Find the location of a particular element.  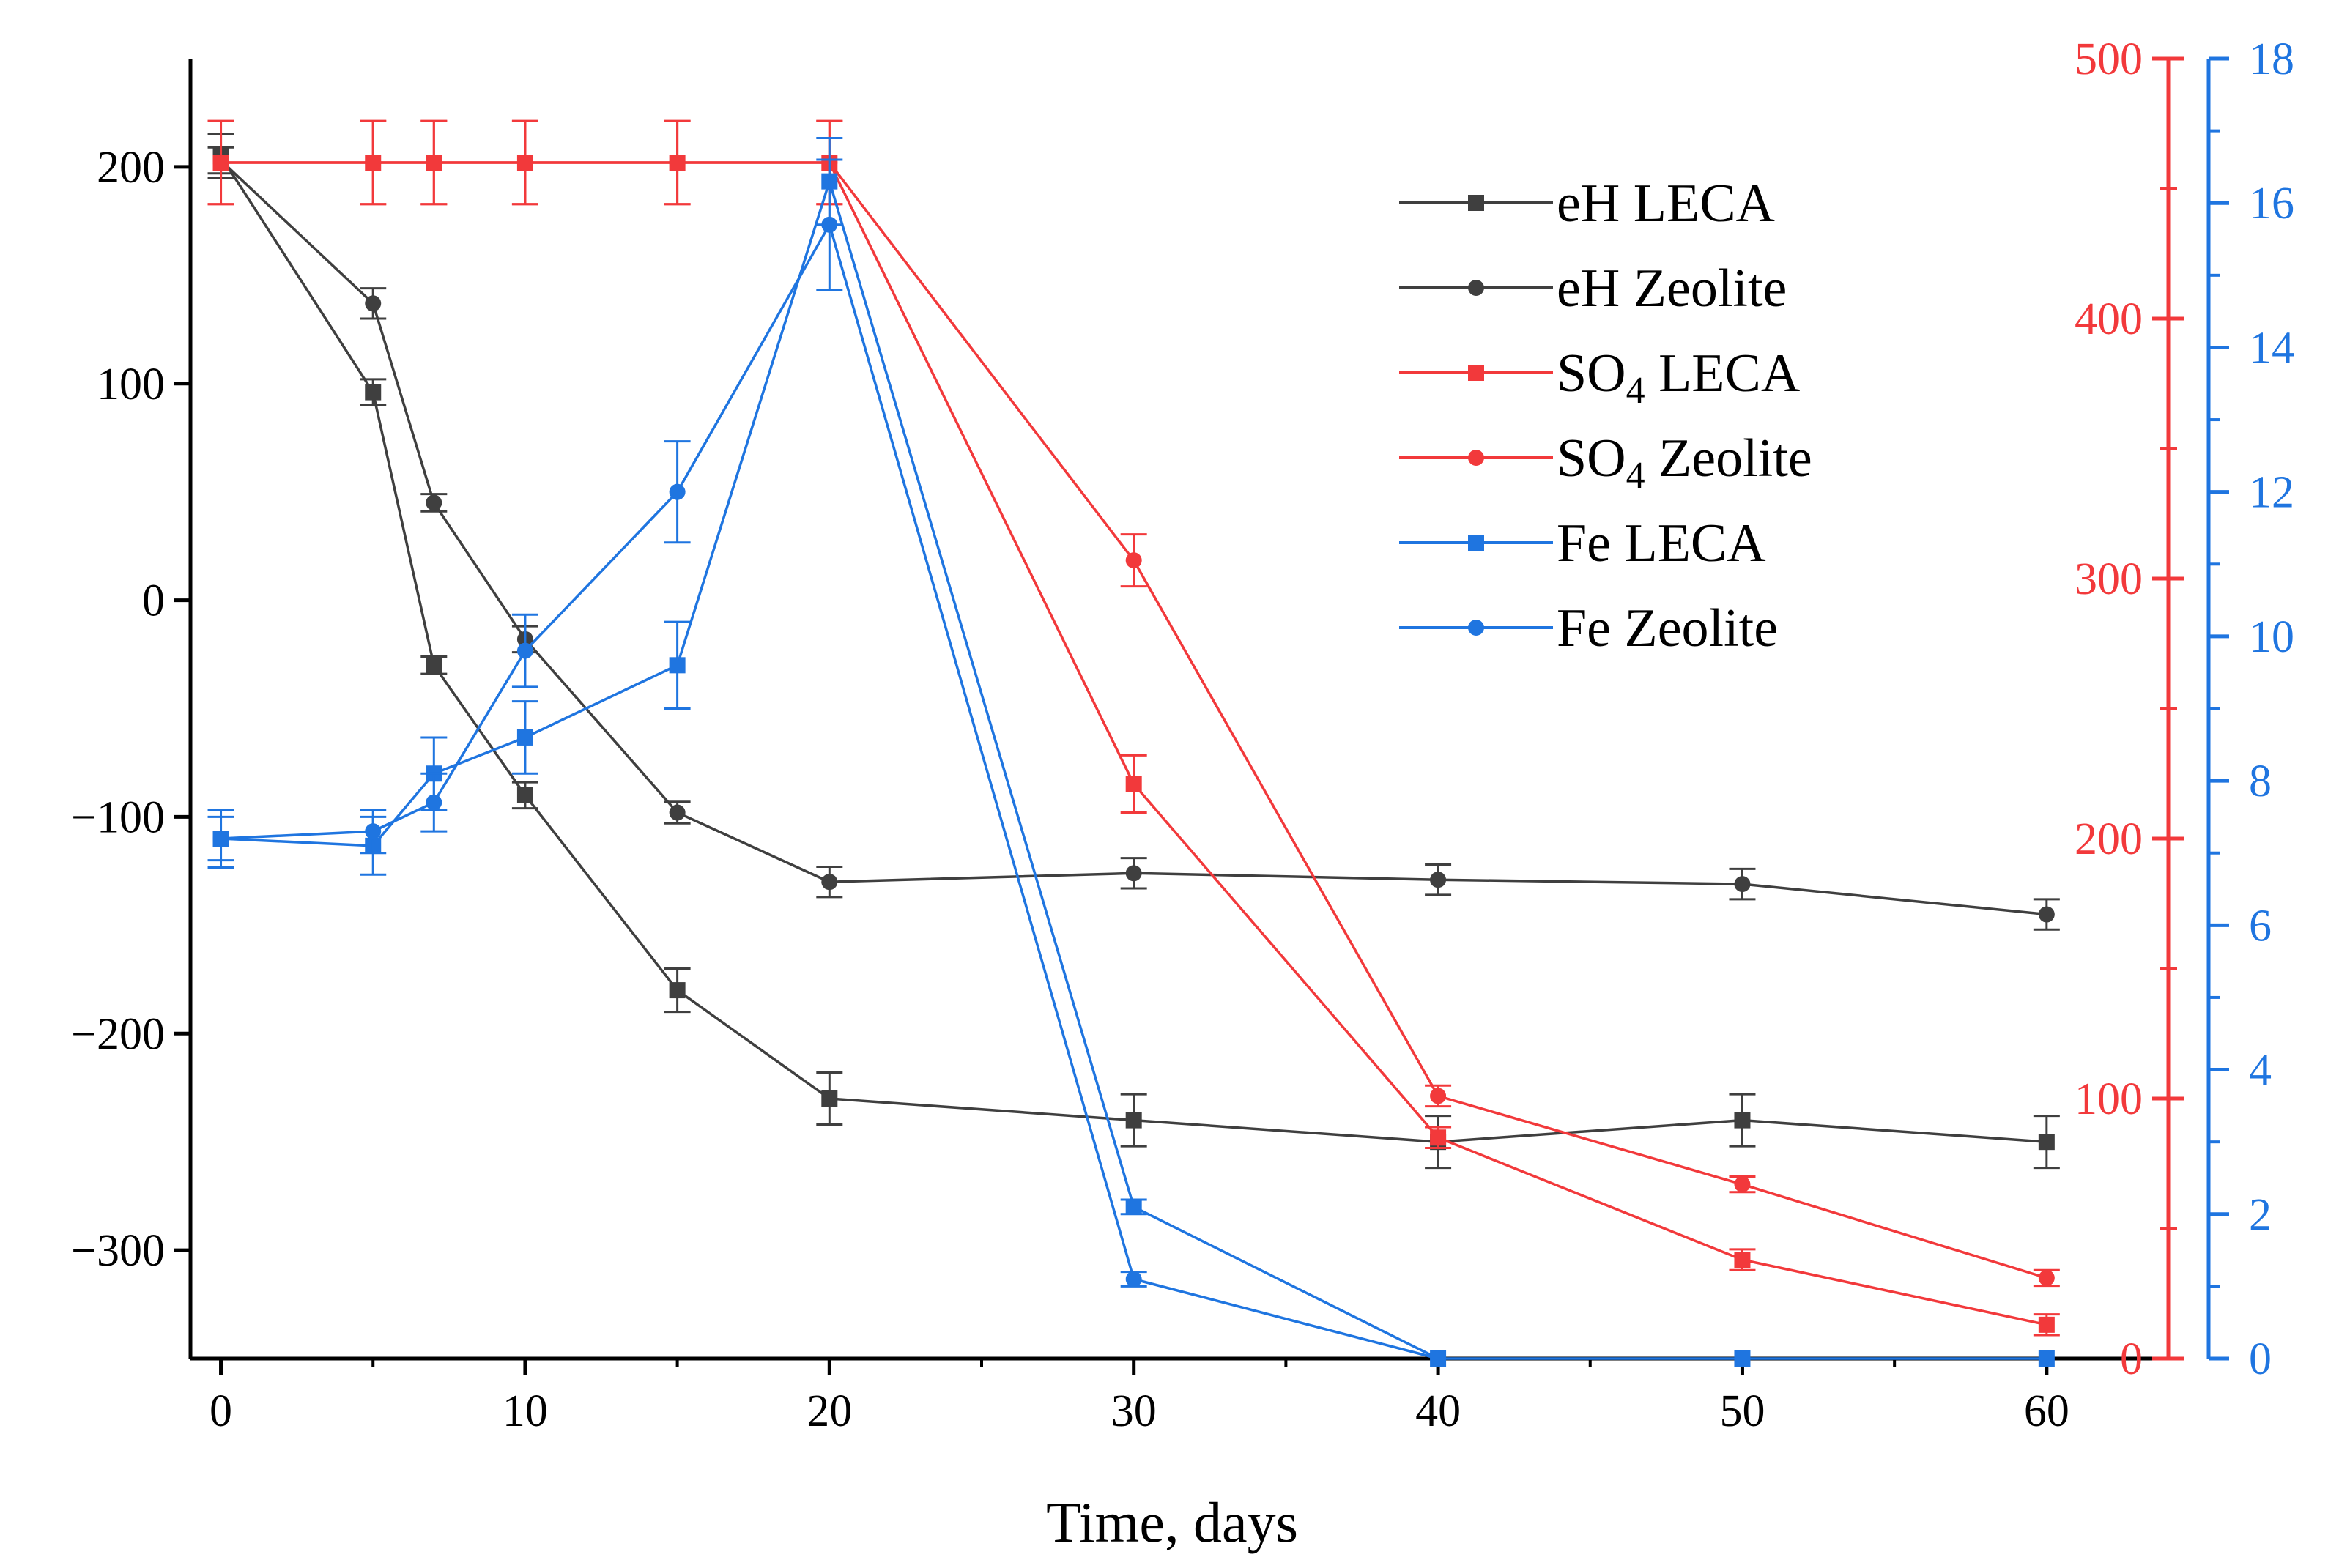

blue-axis-tick-label: 12 is located at coordinates (2271, 493).